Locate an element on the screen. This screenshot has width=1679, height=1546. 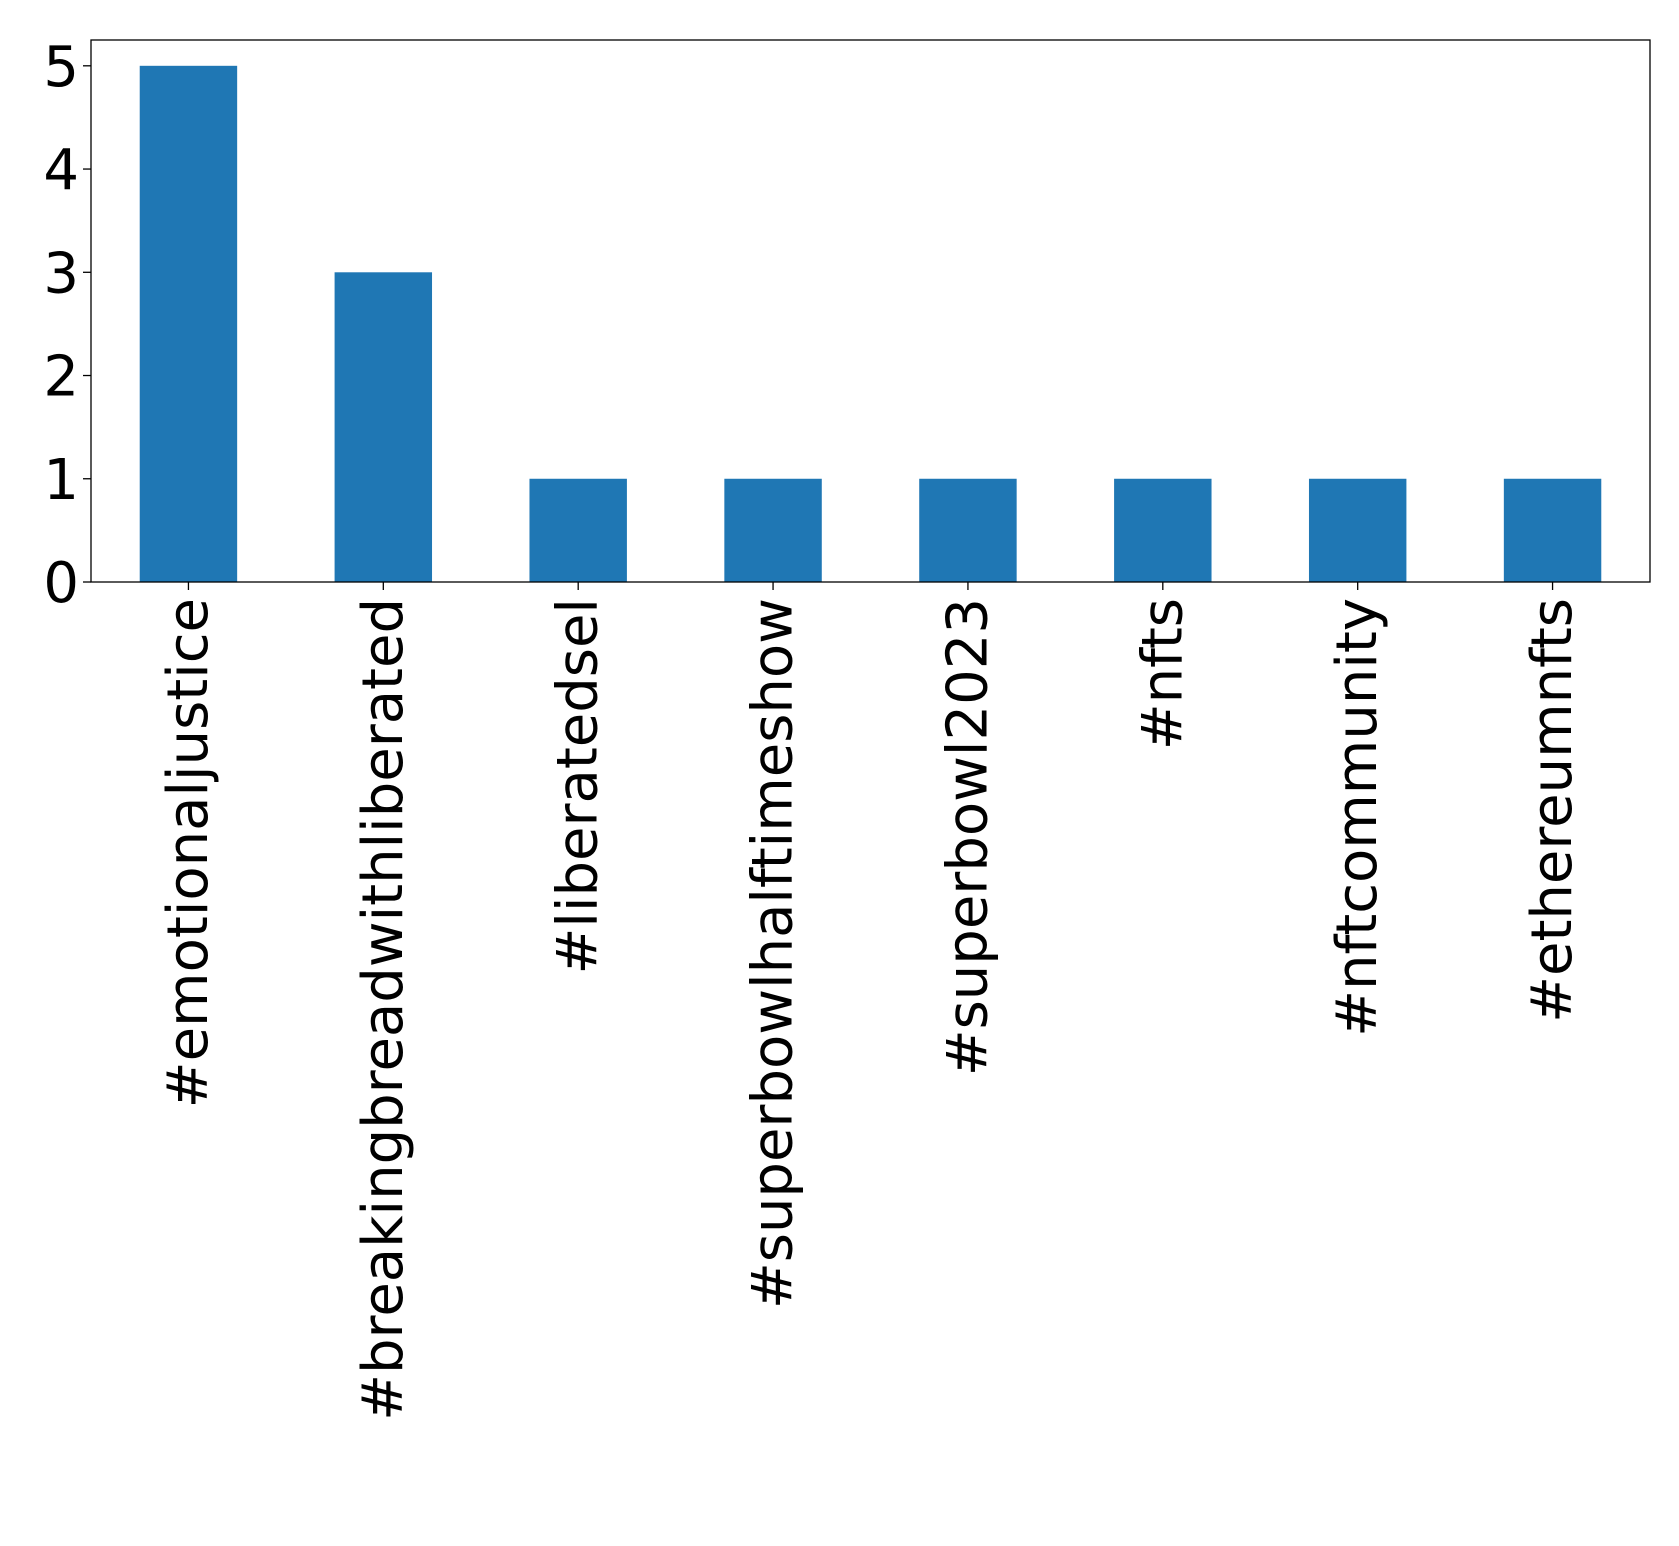
x-tick-label: #nftcommunity is located at coordinates (1357, 817).